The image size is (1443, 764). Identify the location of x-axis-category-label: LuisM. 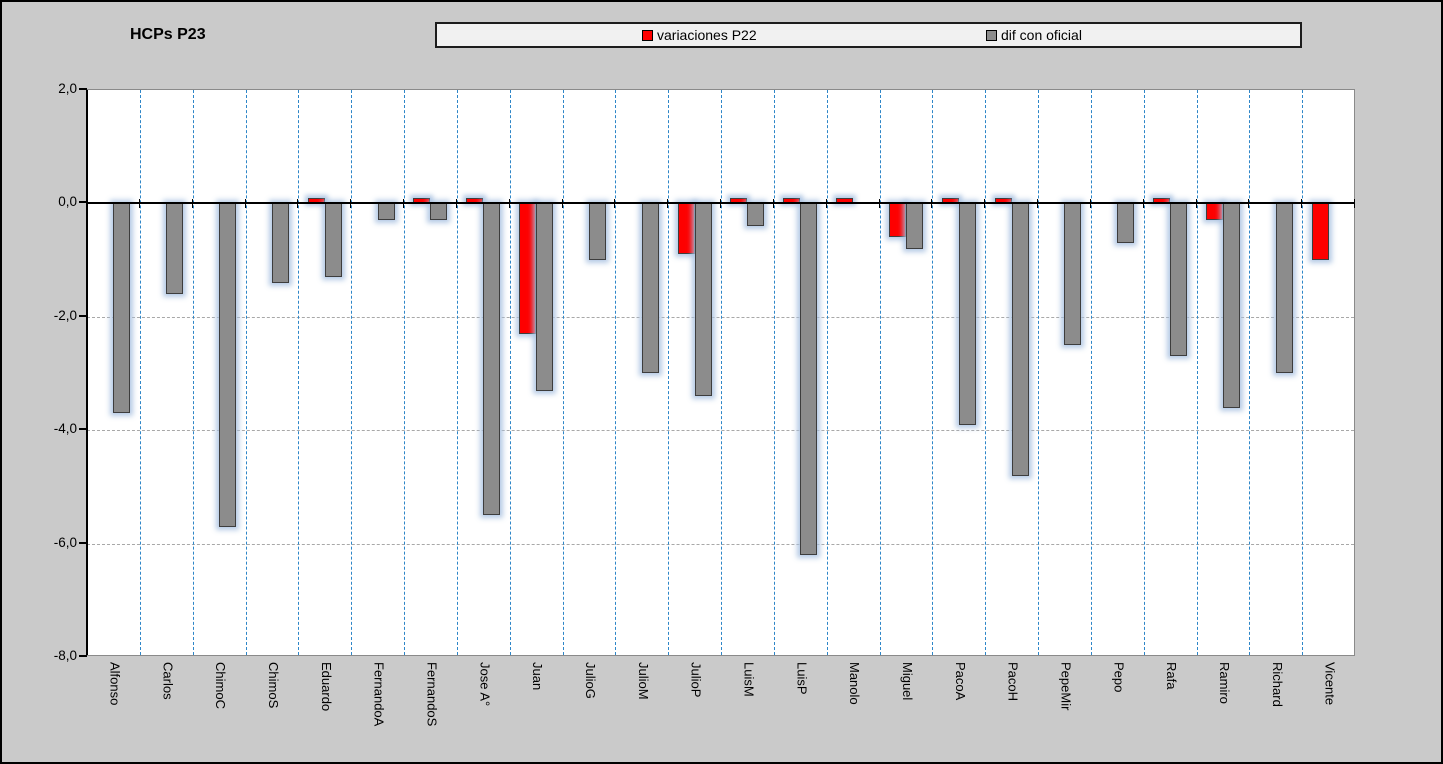
(749, 679).